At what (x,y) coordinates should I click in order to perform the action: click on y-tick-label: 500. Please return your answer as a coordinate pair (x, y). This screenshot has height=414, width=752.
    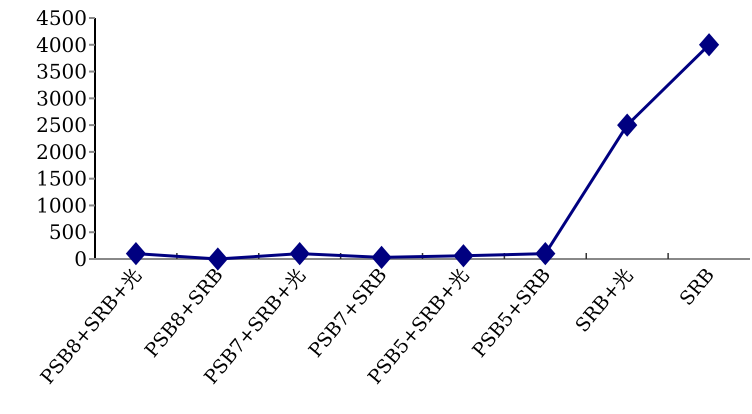
    Looking at the image, I should click on (67, 232).